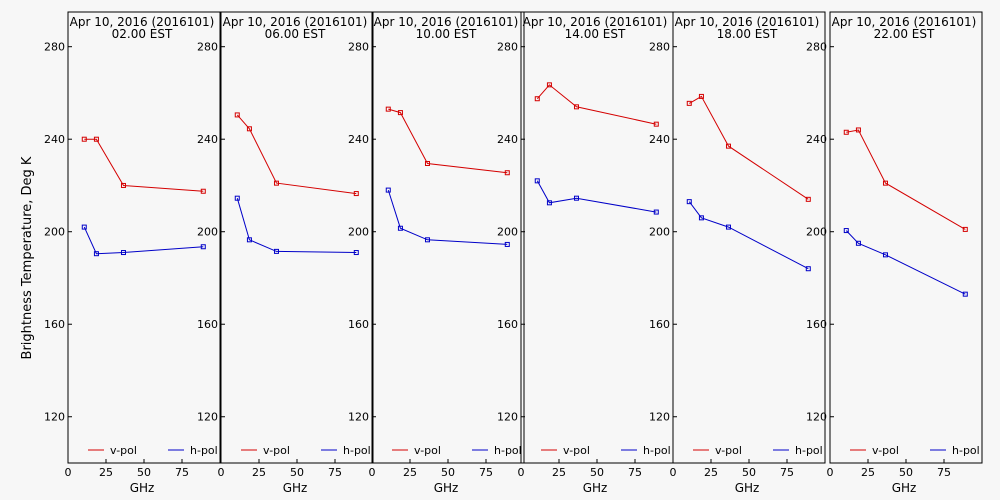  I want to click on panel-subtitle: 10.00 EST, so click(446, 34).